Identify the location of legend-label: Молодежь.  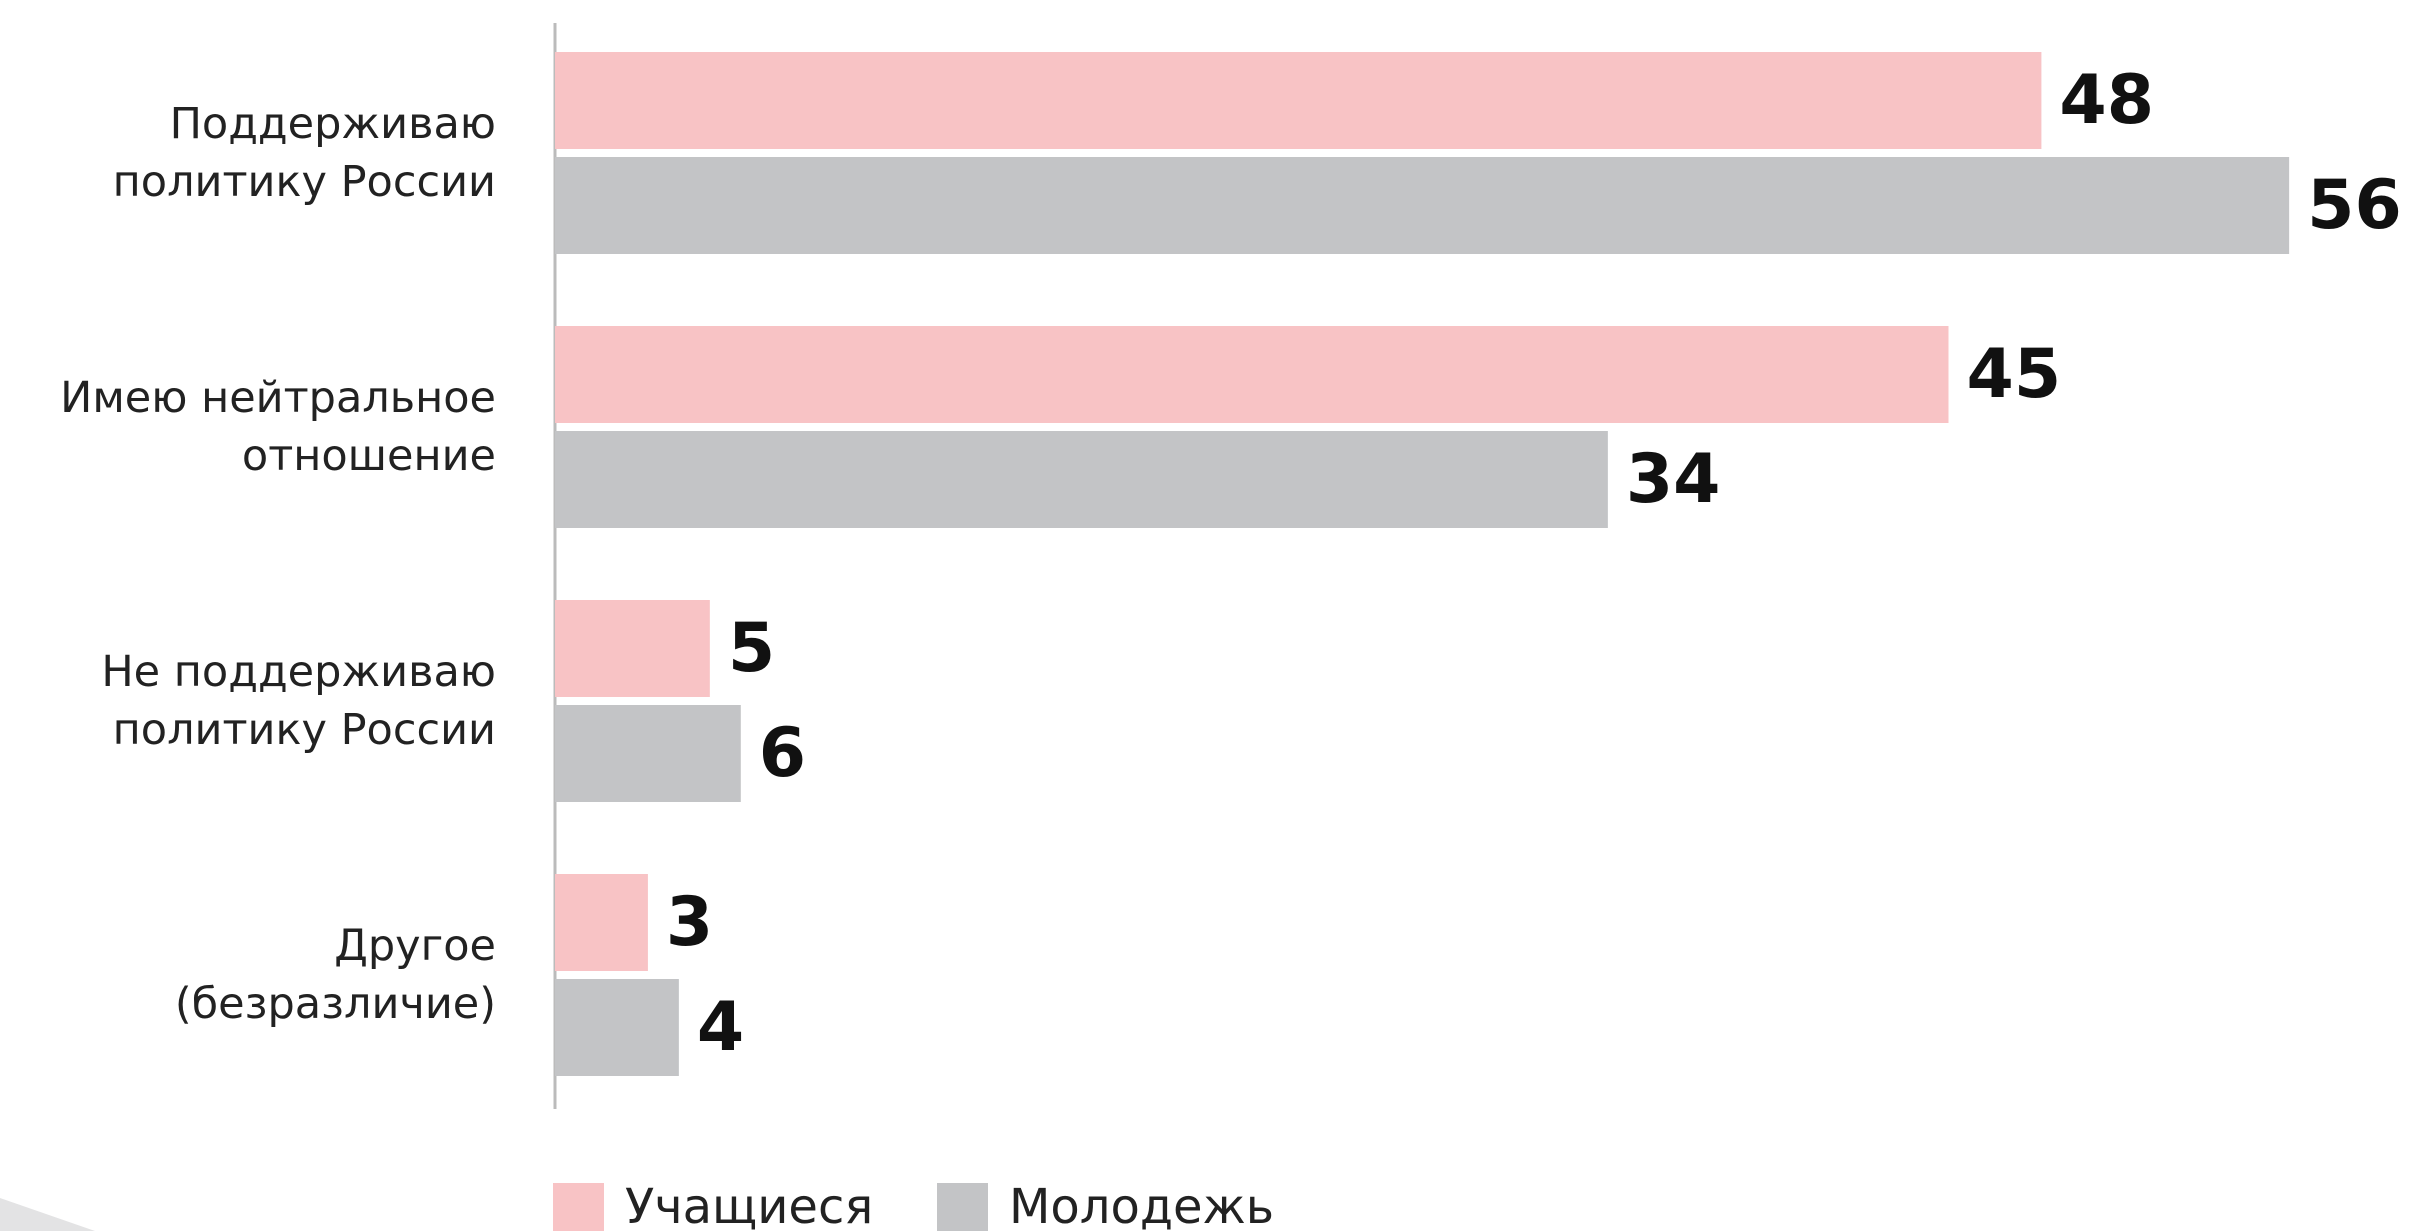
(1141, 1205).